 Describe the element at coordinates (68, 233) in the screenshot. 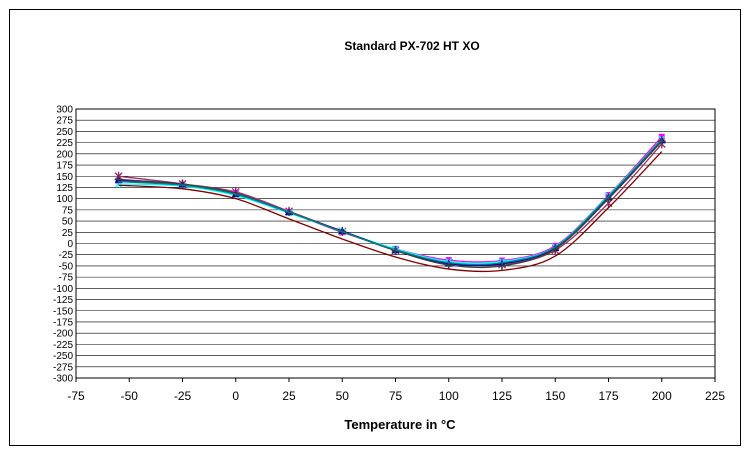

I see `y-tick-label: 25` at that location.